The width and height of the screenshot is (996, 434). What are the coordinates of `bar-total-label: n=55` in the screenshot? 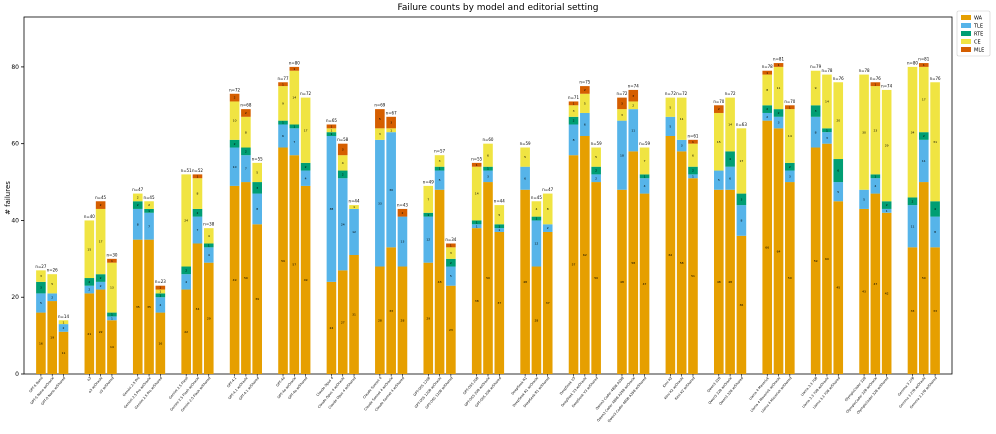 It's located at (476, 158).